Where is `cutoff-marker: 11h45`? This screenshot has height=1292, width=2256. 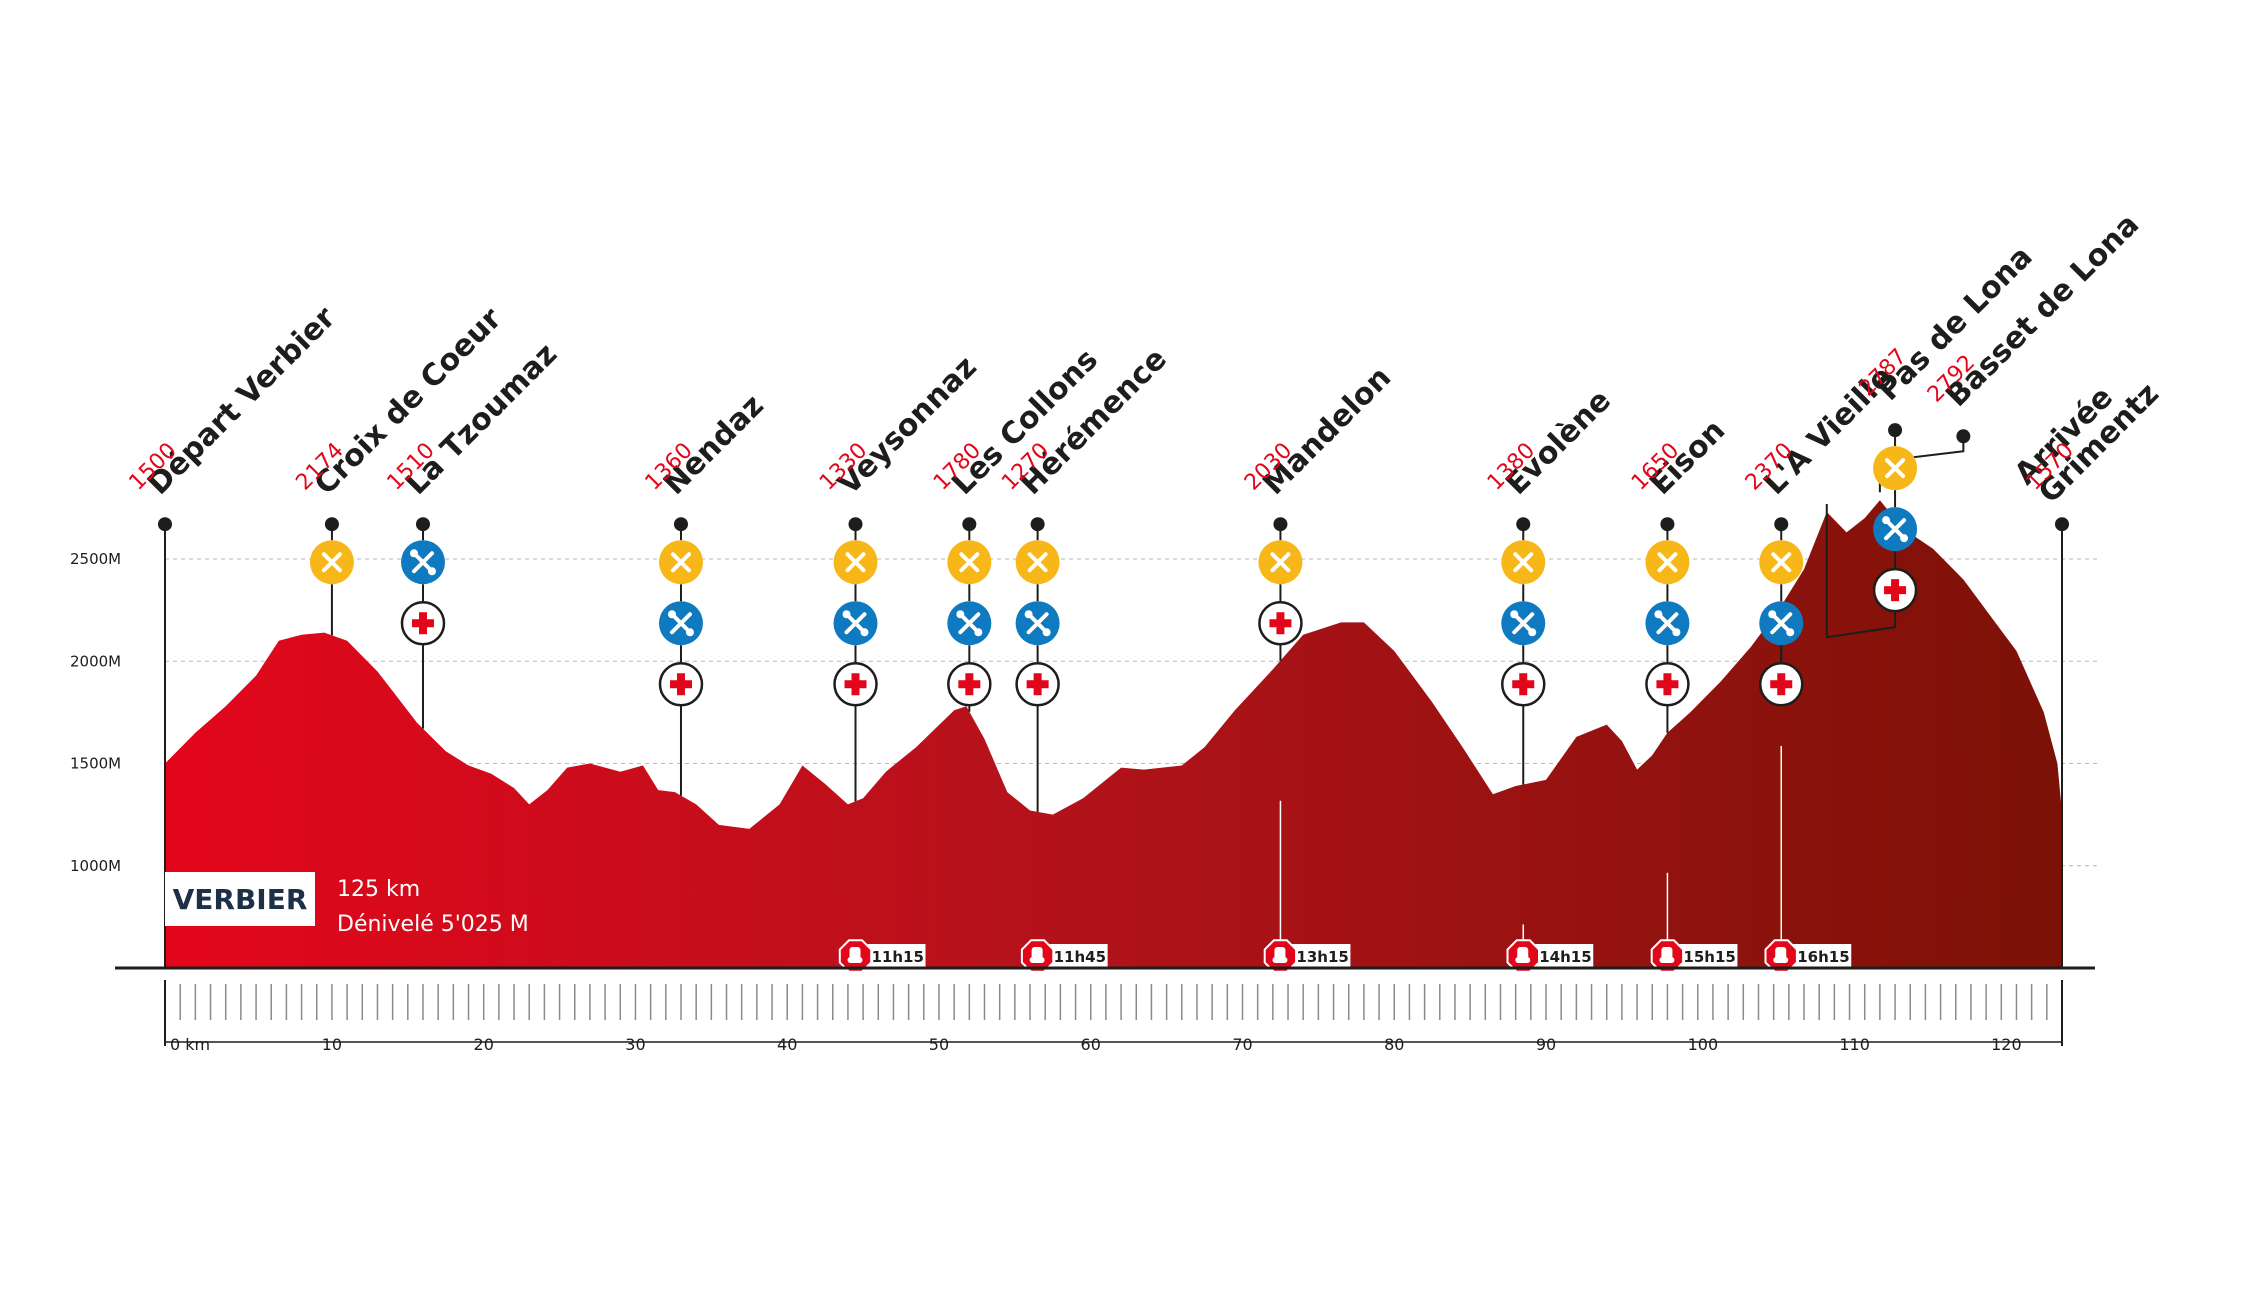 cutoff-marker: 11h45 is located at coordinates (1064, 956).